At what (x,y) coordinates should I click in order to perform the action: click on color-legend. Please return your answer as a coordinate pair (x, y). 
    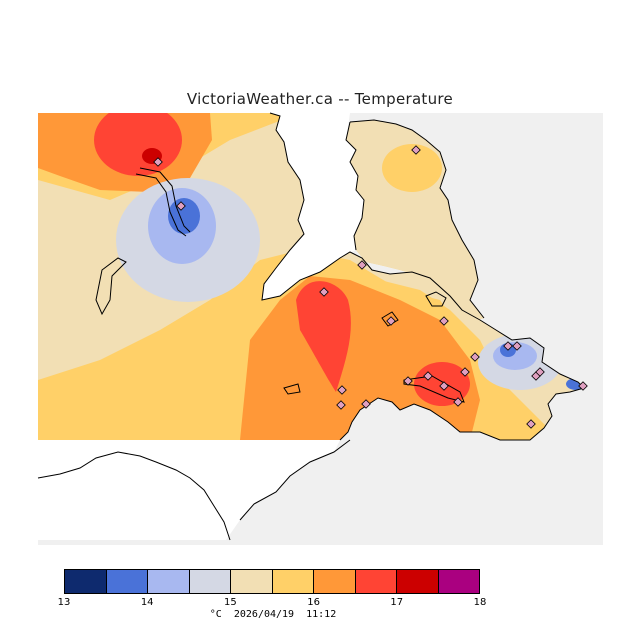
    Looking at the image, I should click on (272, 581).